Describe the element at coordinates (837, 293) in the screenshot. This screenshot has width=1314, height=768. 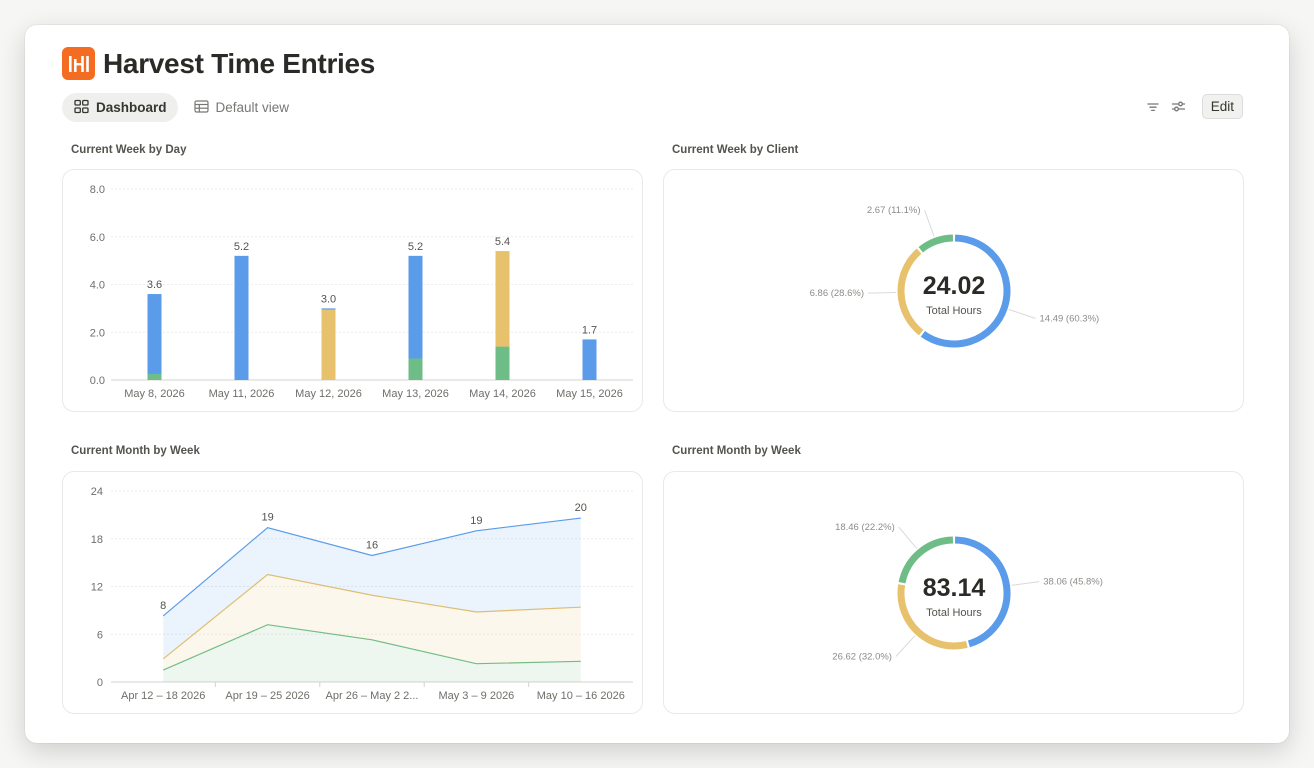
I see `slice-label: 6.86 (28.6%)` at that location.